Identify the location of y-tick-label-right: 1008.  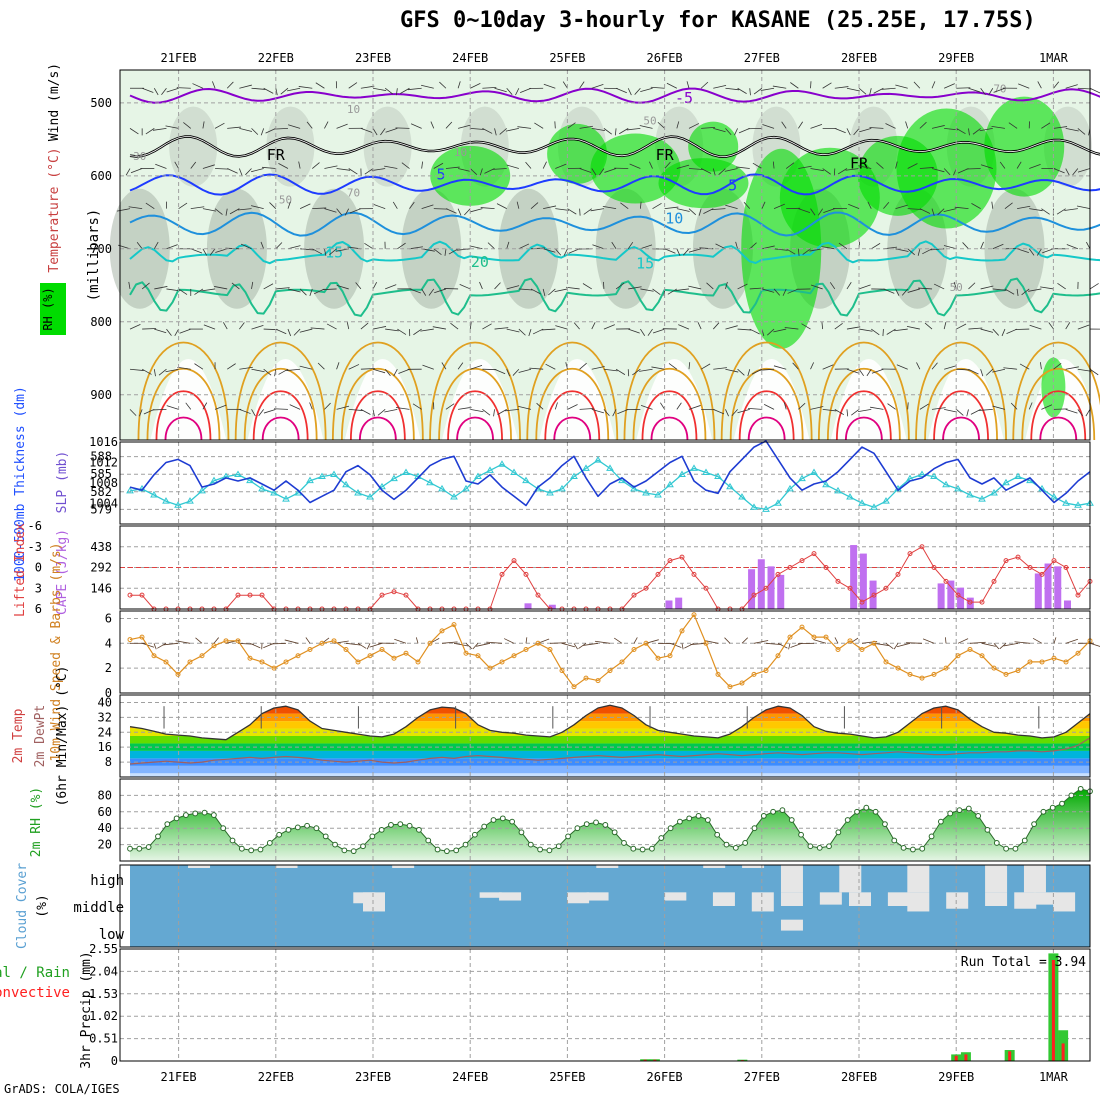
(103, 483).